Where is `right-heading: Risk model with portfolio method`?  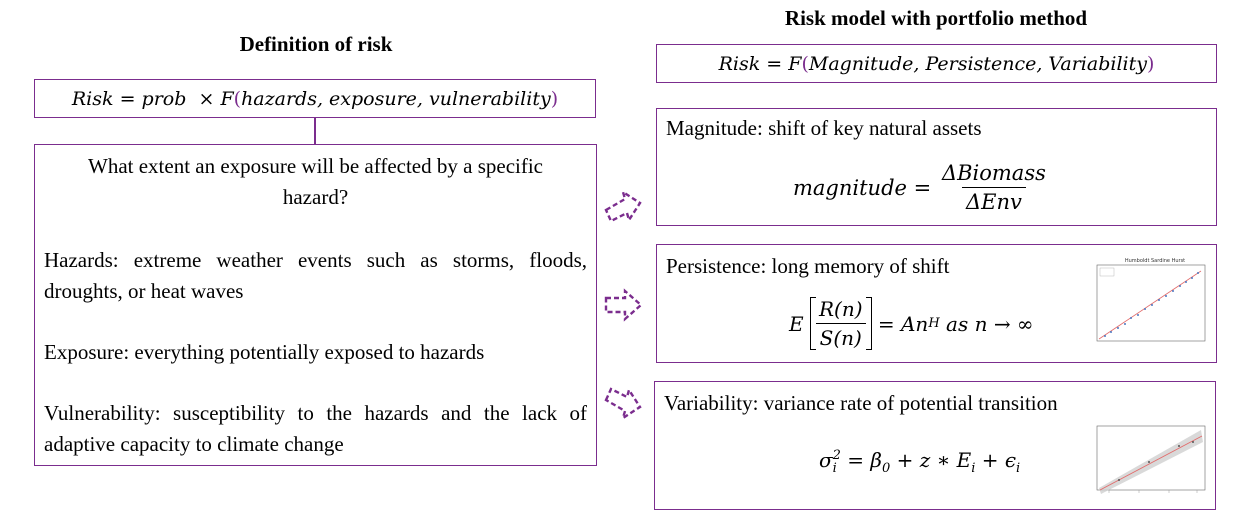
right-heading: Risk model with portfolio method is located at coordinates (936, 18).